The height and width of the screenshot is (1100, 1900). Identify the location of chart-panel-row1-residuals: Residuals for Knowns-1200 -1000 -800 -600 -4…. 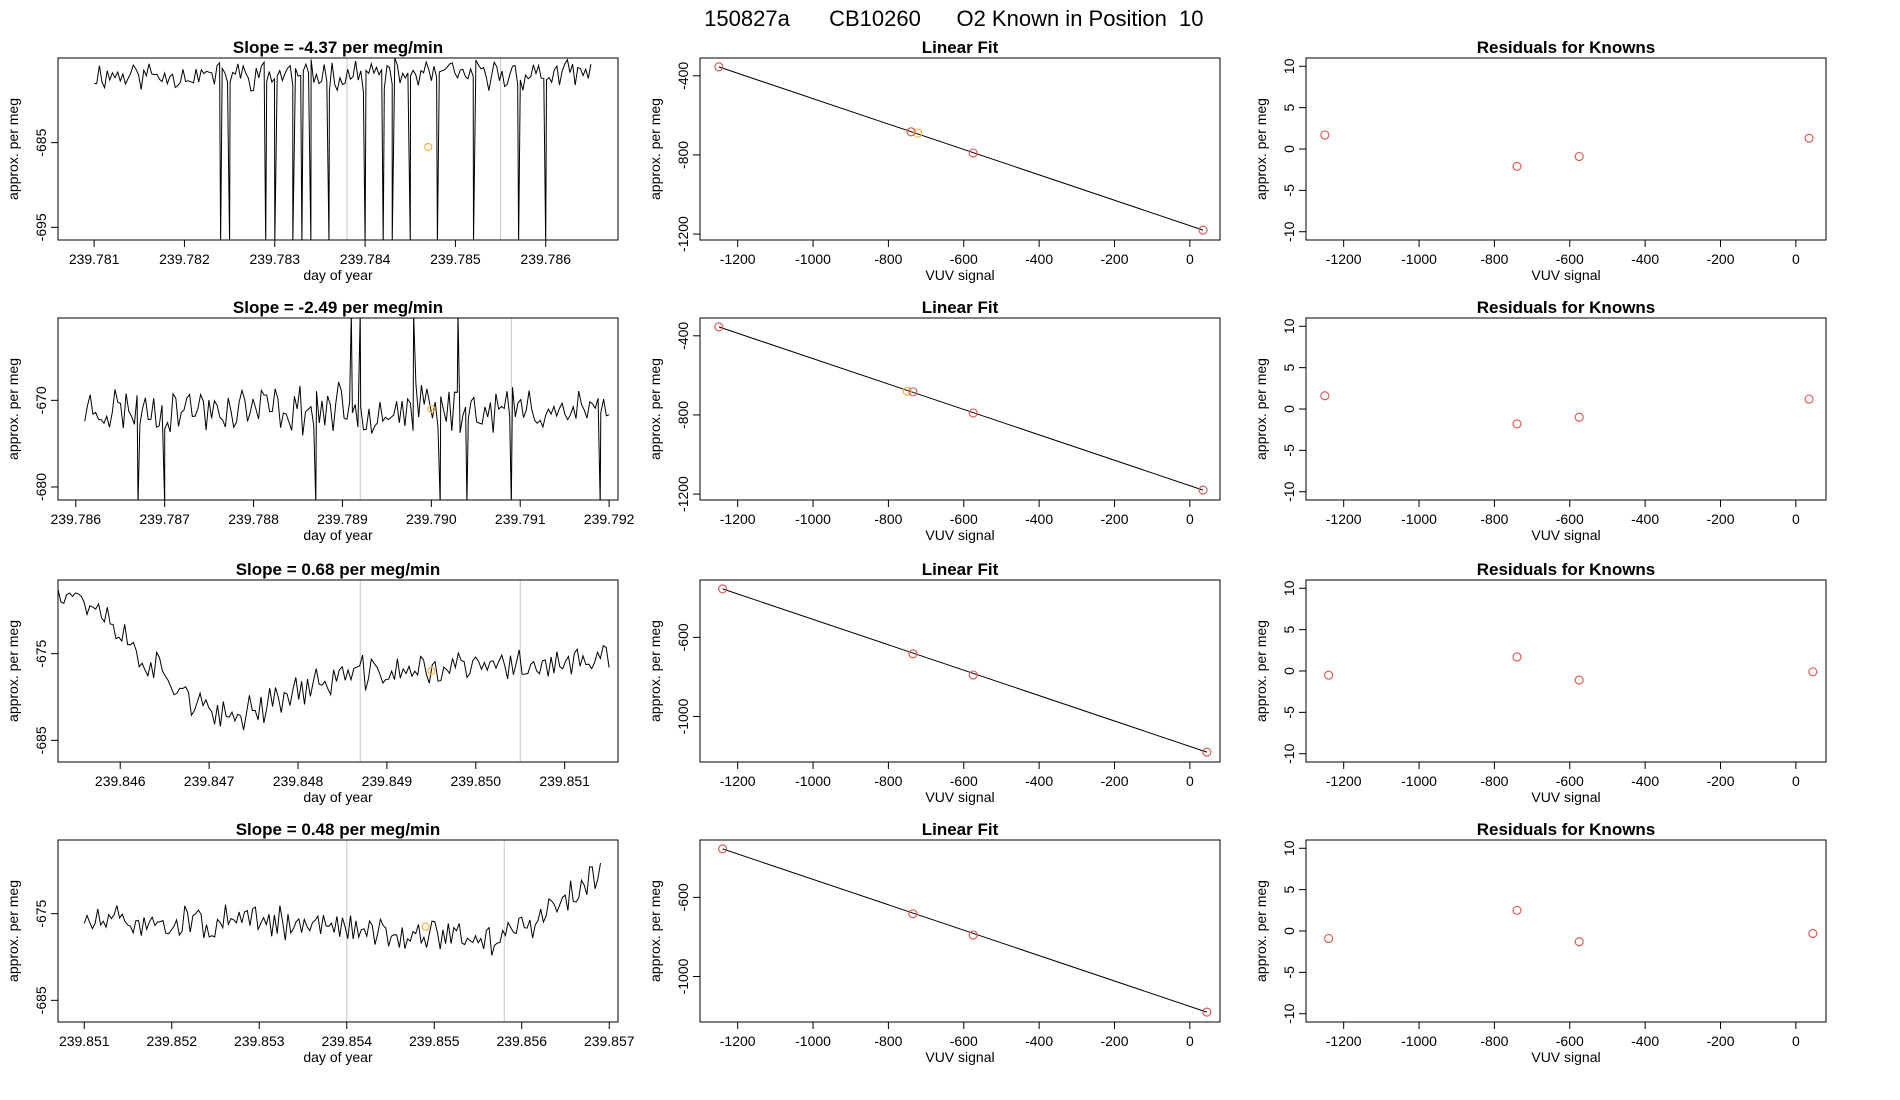
(1540, 160).